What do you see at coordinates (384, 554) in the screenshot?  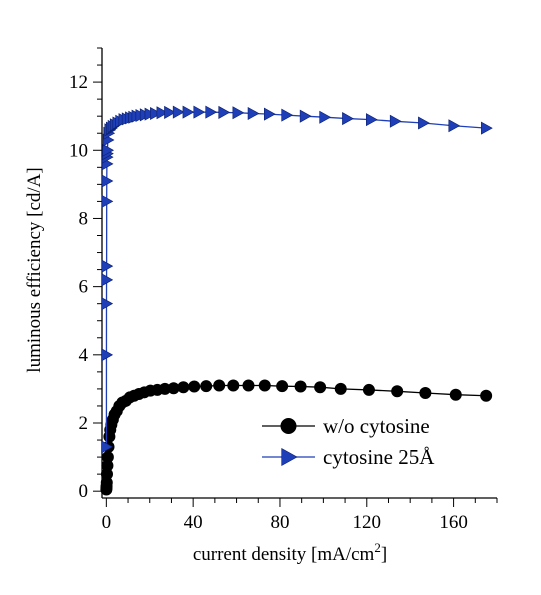 I see `x-axis-title-end: ]` at bounding box center [384, 554].